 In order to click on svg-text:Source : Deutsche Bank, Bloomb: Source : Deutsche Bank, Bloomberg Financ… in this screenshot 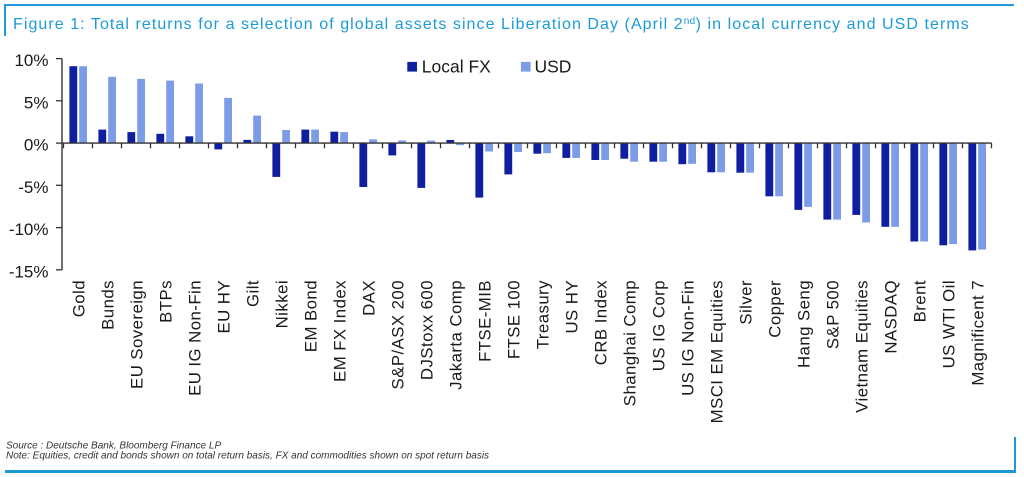, I will do `click(113, 446)`.